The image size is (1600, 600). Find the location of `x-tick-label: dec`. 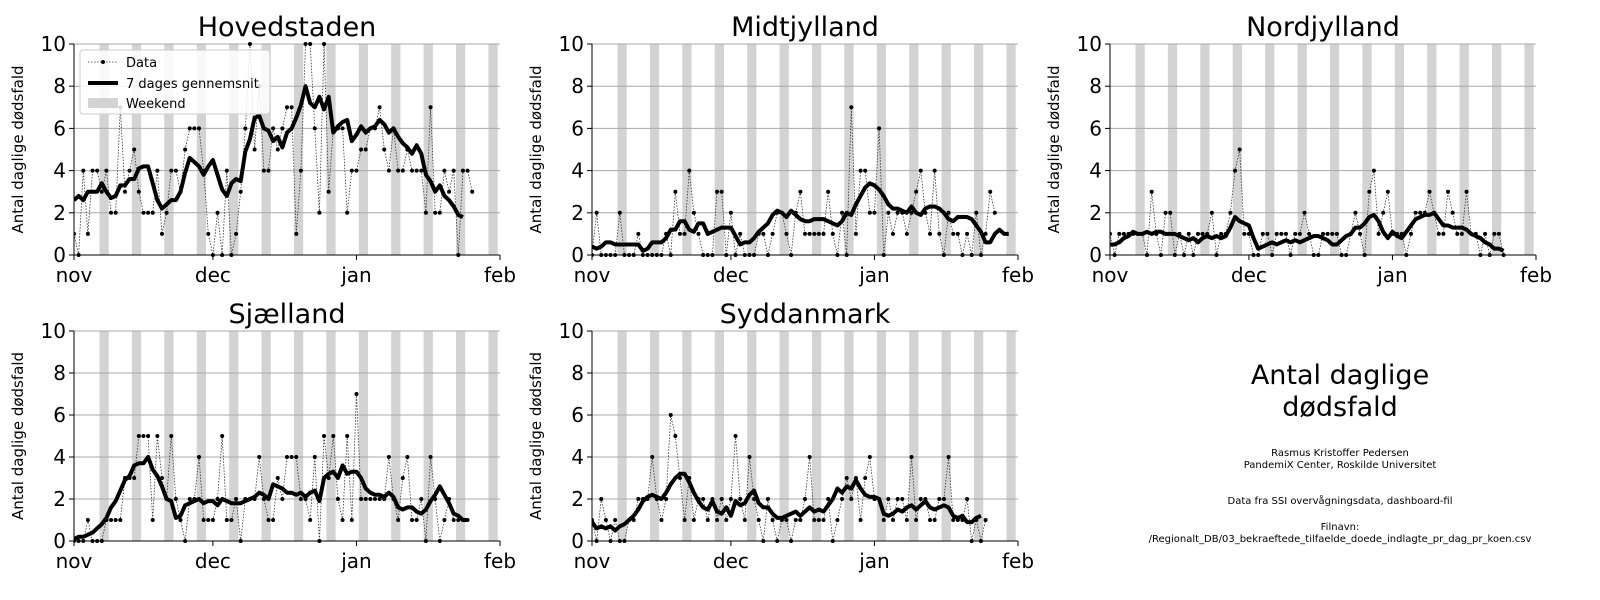

x-tick-label: dec is located at coordinates (213, 561).